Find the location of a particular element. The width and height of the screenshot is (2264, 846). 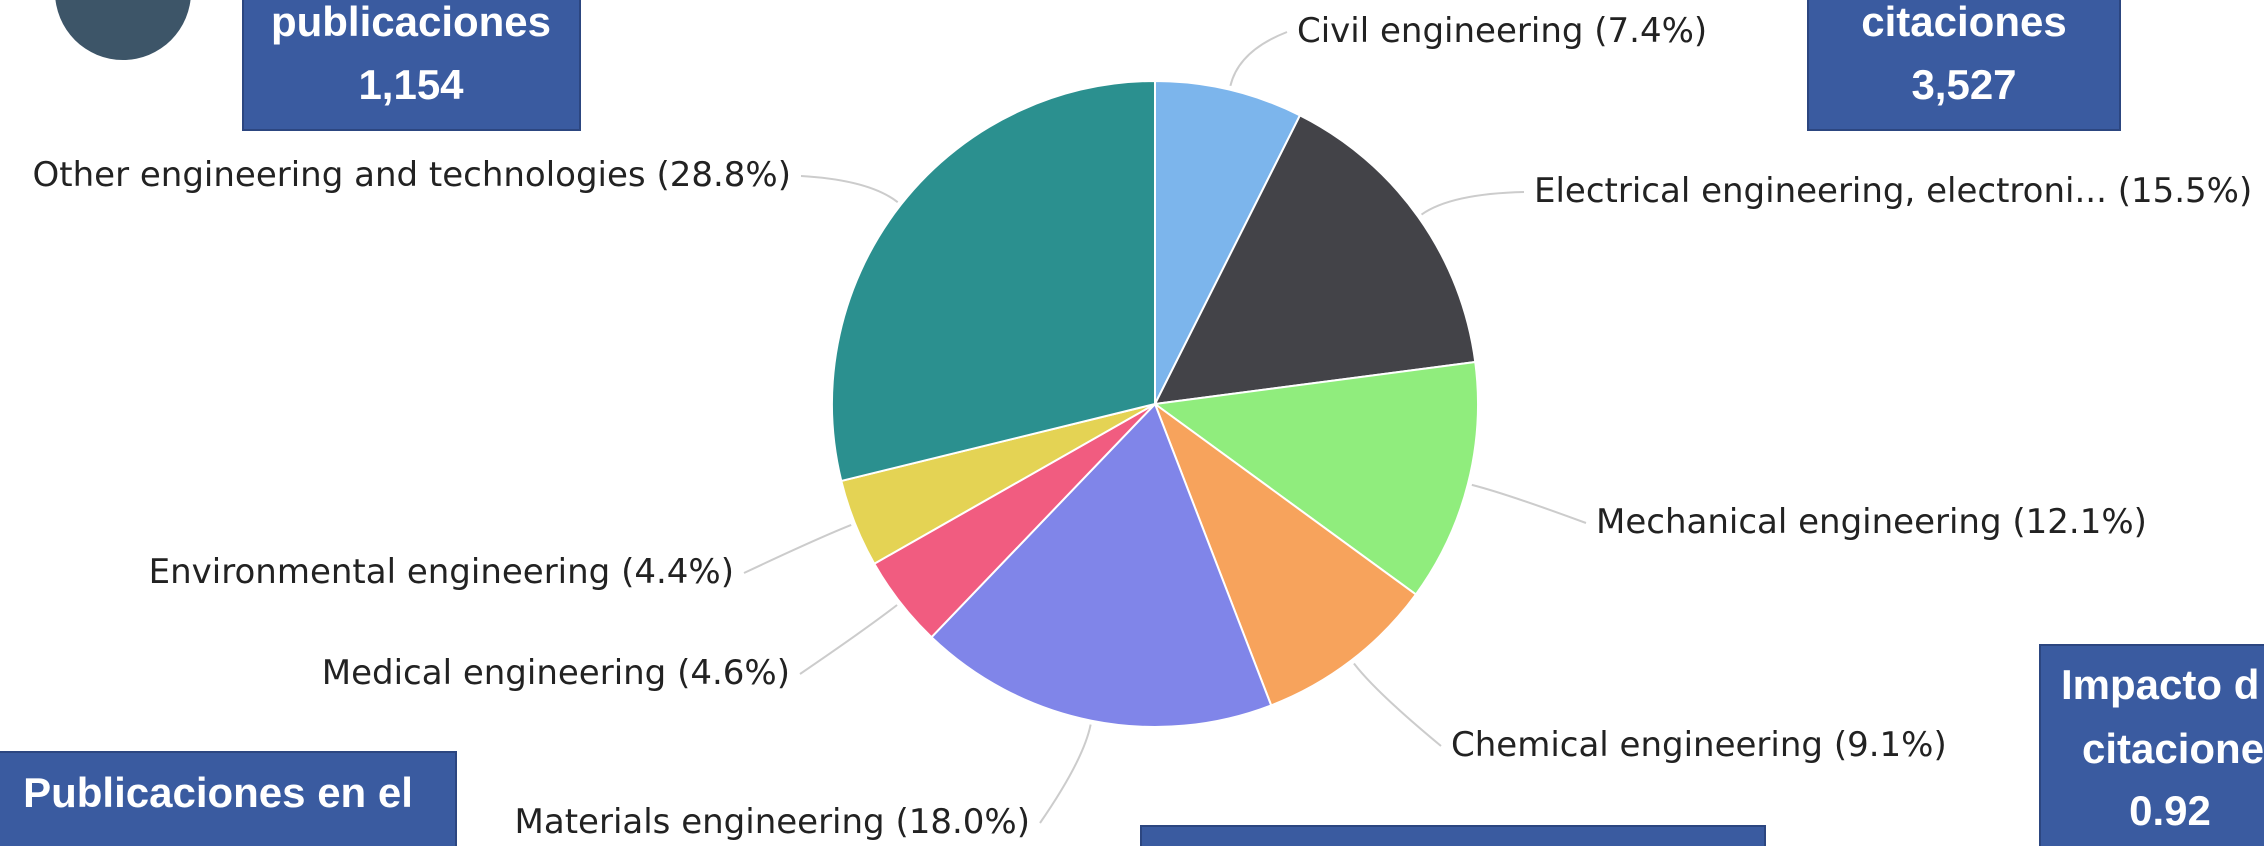

box-impacto is located at coordinates (2151, 745).